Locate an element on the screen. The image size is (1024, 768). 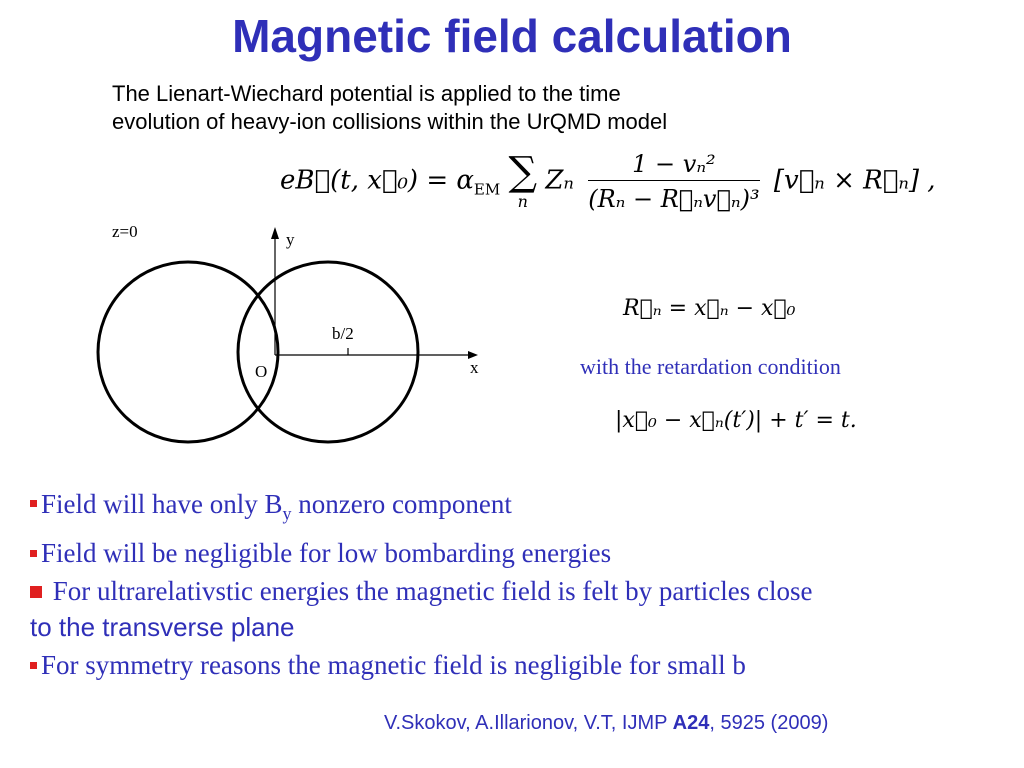
z-zero-label: z=0 is located at coordinates (125, 231).